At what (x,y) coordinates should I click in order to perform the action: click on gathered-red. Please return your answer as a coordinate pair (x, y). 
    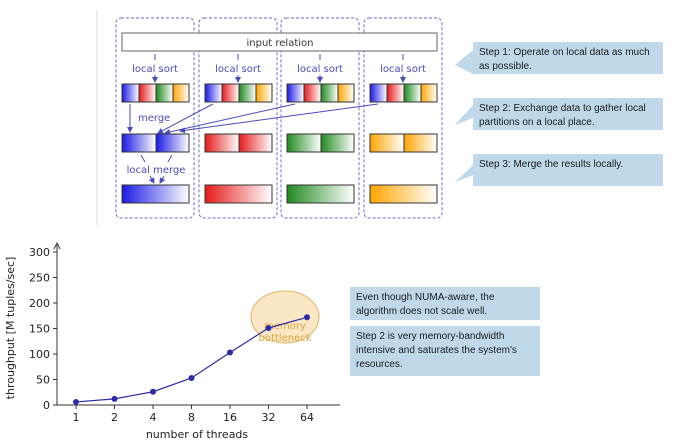
    Looking at the image, I should click on (238, 143).